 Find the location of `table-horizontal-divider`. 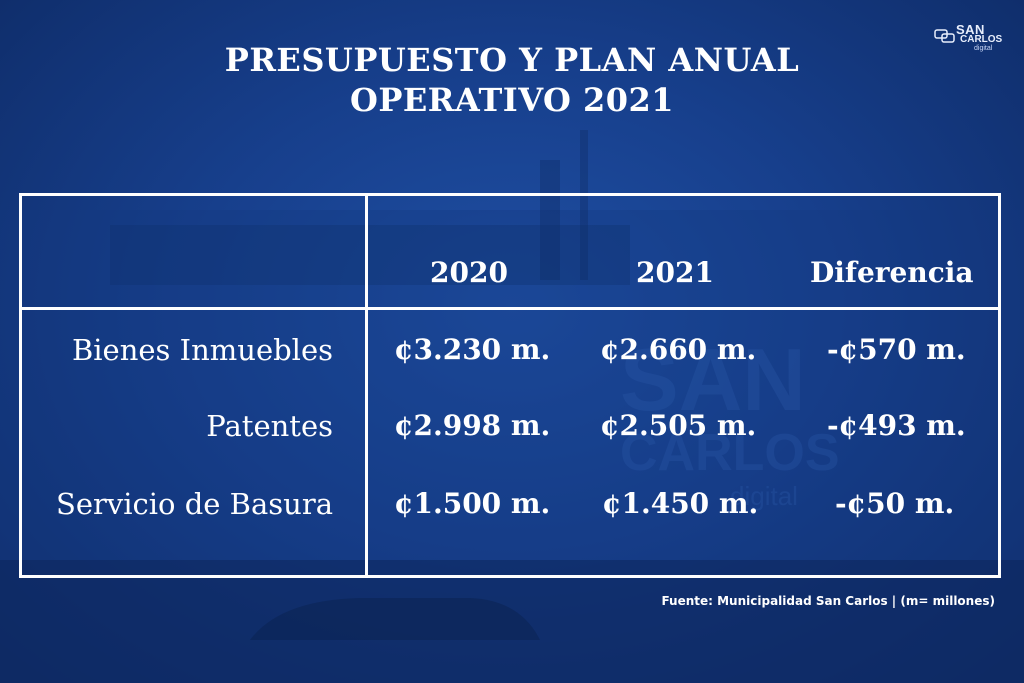

table-horizontal-divider is located at coordinates (510, 308).